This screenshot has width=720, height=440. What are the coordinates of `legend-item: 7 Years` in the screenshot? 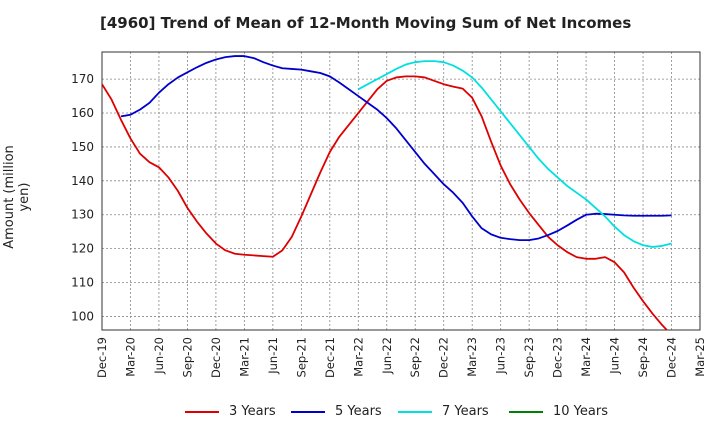 It's located at (443, 411).